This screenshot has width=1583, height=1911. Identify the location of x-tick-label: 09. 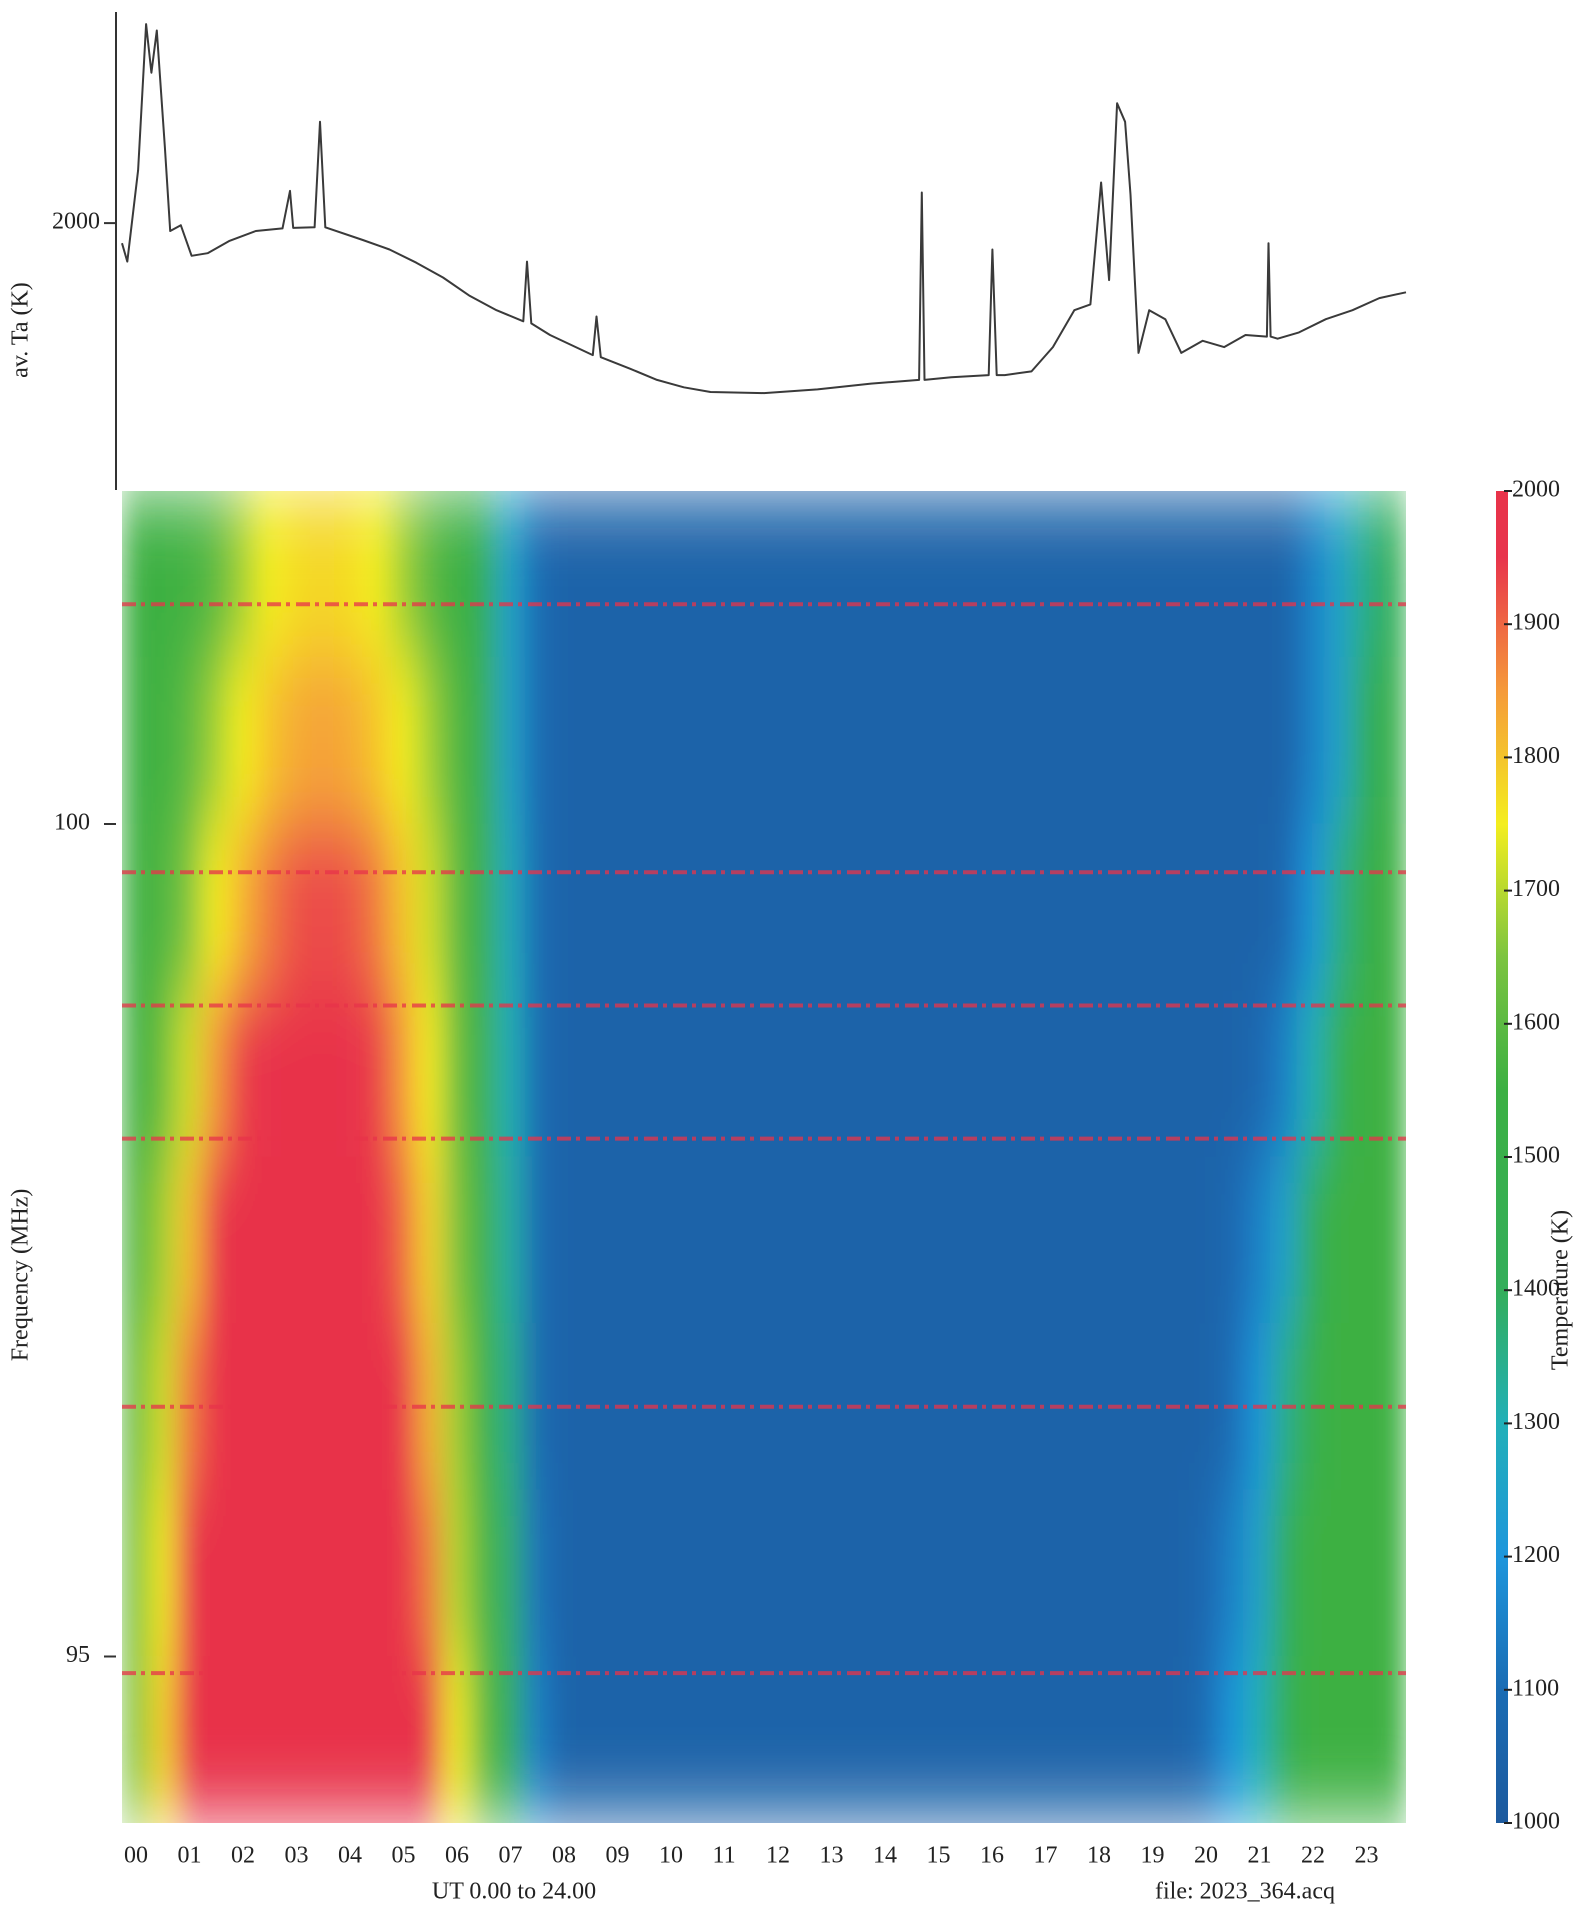
(618, 1856).